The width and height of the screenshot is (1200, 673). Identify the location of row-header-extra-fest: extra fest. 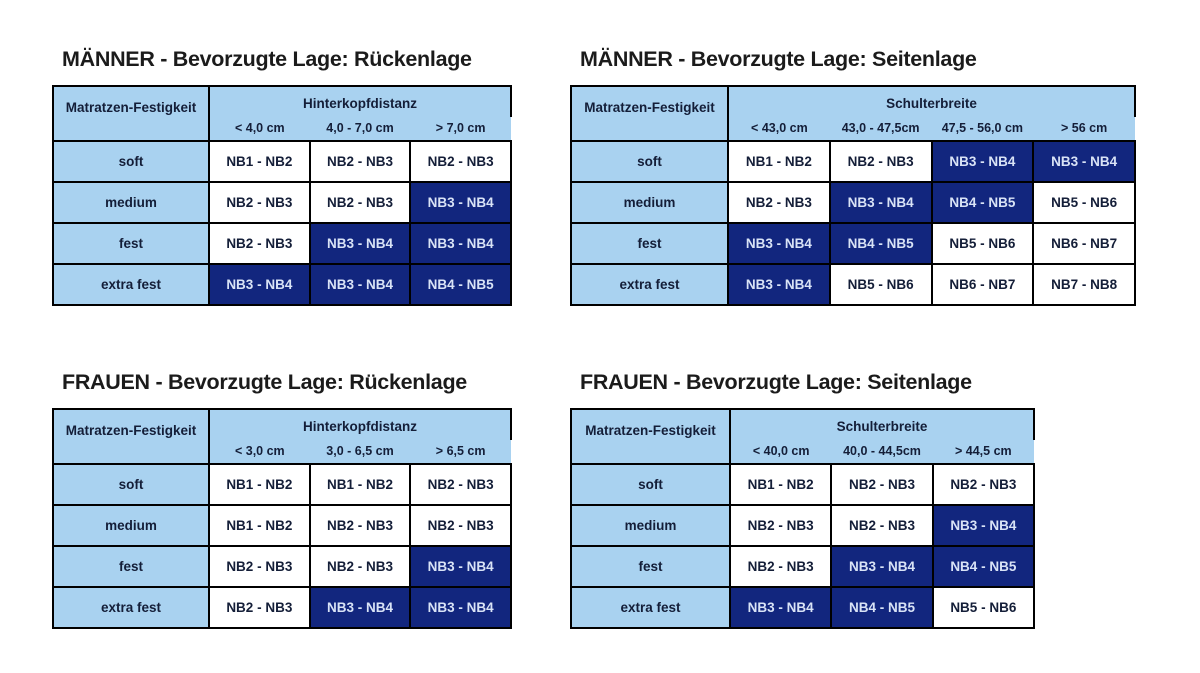
(650, 607).